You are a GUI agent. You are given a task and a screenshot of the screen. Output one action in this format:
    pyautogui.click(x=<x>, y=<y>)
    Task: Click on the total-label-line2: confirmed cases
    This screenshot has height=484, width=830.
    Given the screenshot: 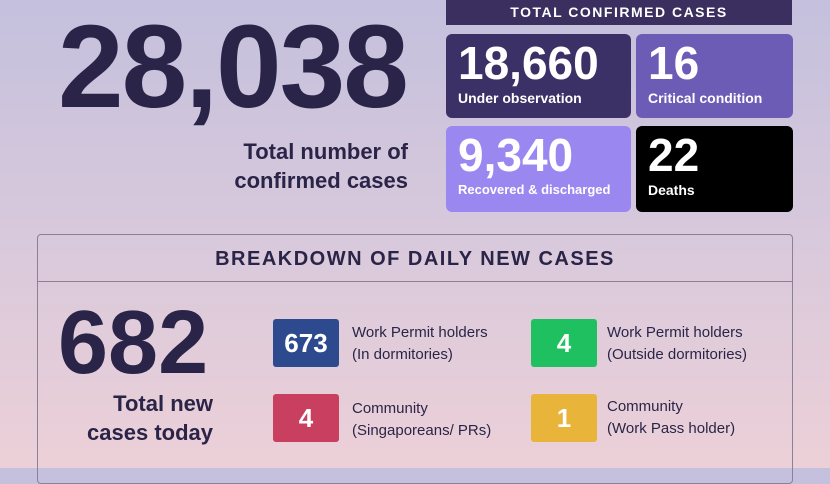 What is the action you would take?
    pyautogui.click(x=321, y=180)
    